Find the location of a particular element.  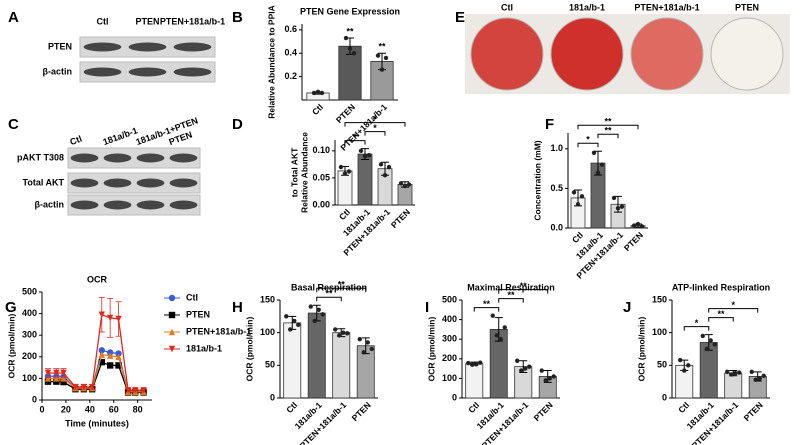

chart-title: OCR is located at coordinates (97, 279).